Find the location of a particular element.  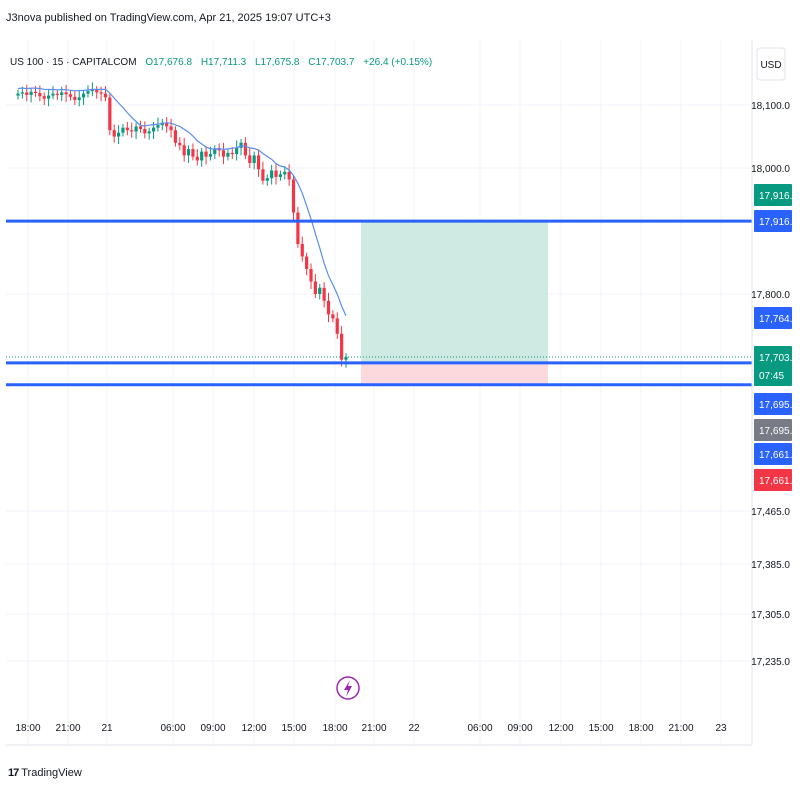

lightning-icon is located at coordinates (348, 688).